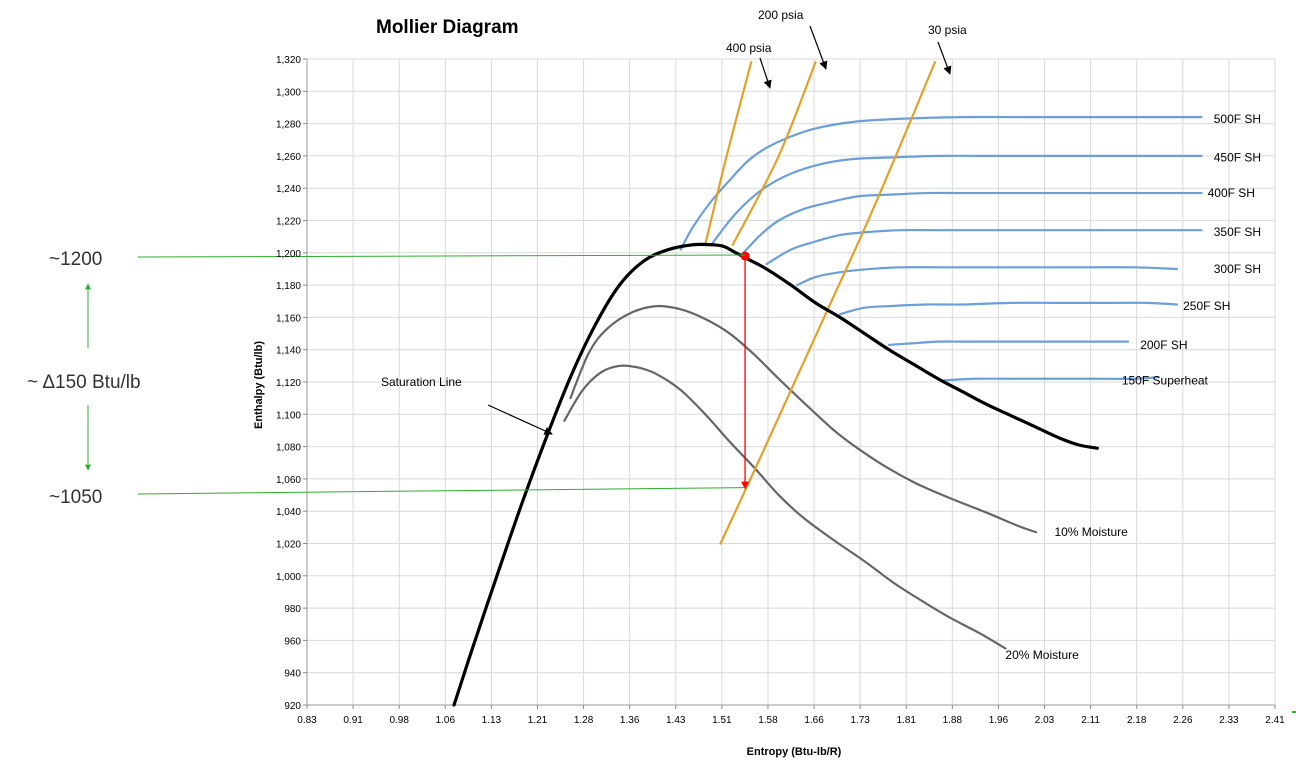 The image size is (1296, 763). Describe the element at coordinates (1137, 720) in the screenshot. I see `x-tick-label: 2.18` at that location.